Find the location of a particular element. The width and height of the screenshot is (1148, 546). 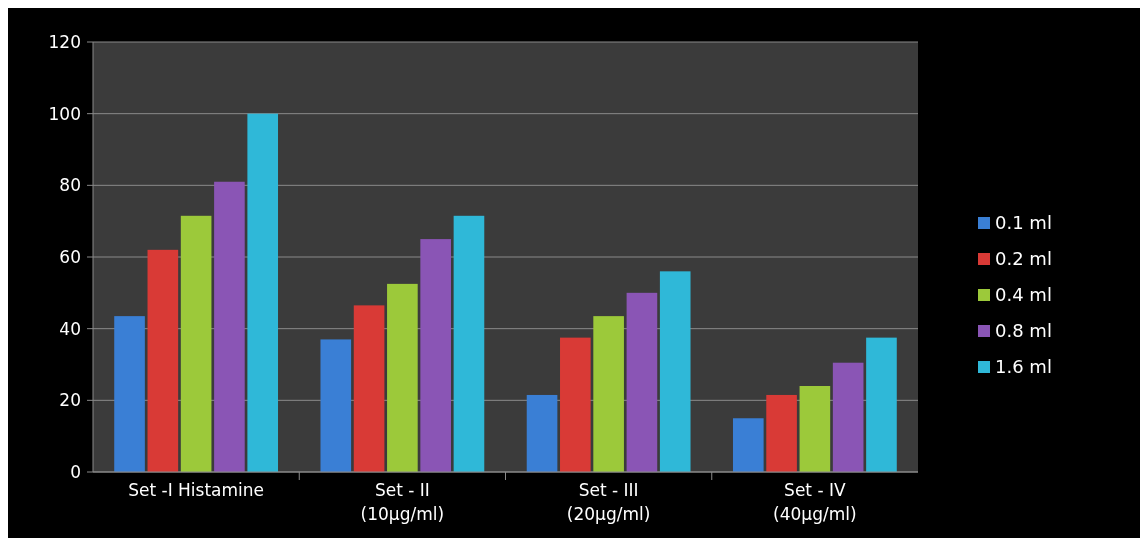

x-tick-label: Set -I Histamine is located at coordinates (196, 490).